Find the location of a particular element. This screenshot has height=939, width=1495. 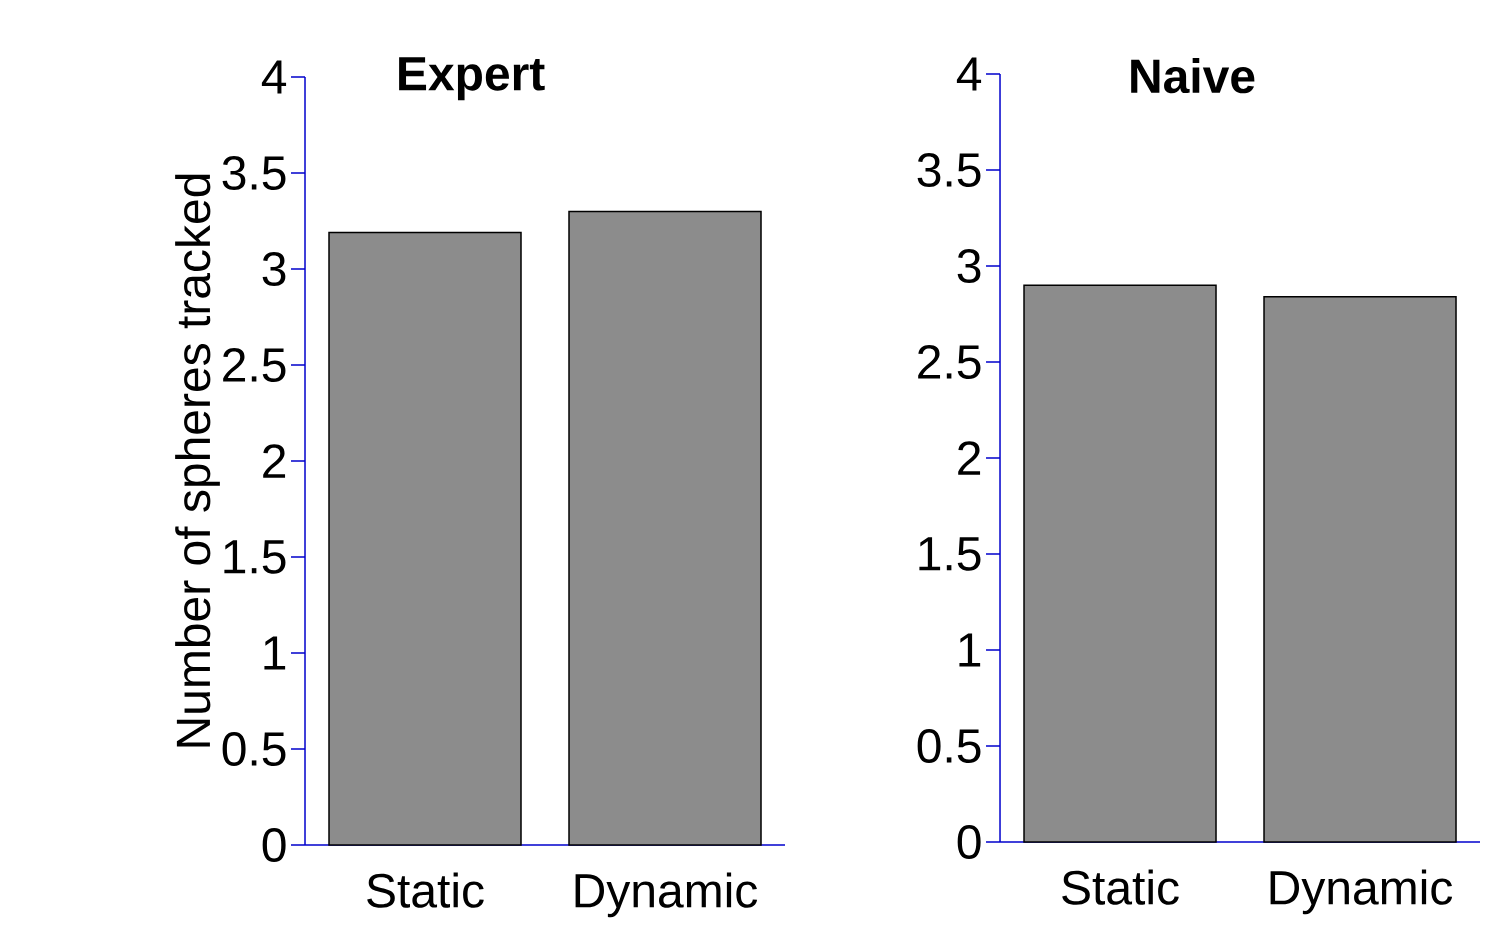

chart-title: Naive is located at coordinates (1193, 76).